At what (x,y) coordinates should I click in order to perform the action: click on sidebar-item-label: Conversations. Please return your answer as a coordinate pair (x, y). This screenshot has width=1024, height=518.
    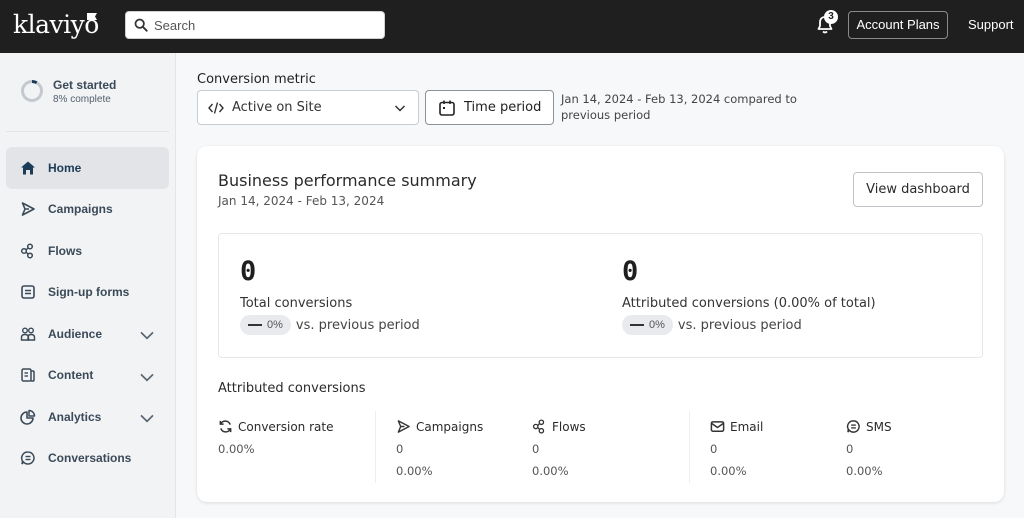
    Looking at the image, I should click on (90, 458).